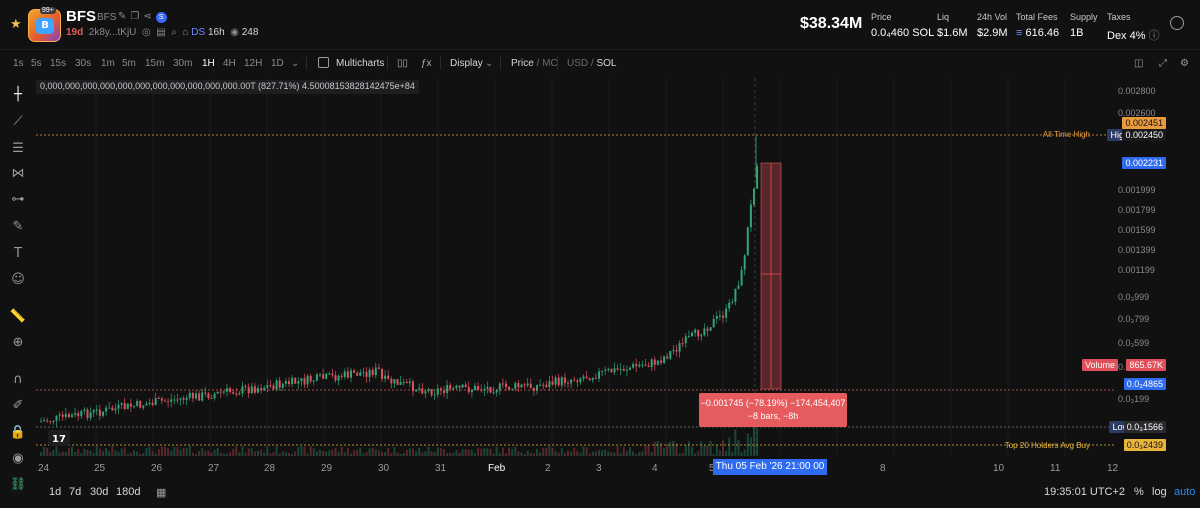 This screenshot has height=508, width=1200. I want to click on favorite-star-icon: ★, so click(16, 23).